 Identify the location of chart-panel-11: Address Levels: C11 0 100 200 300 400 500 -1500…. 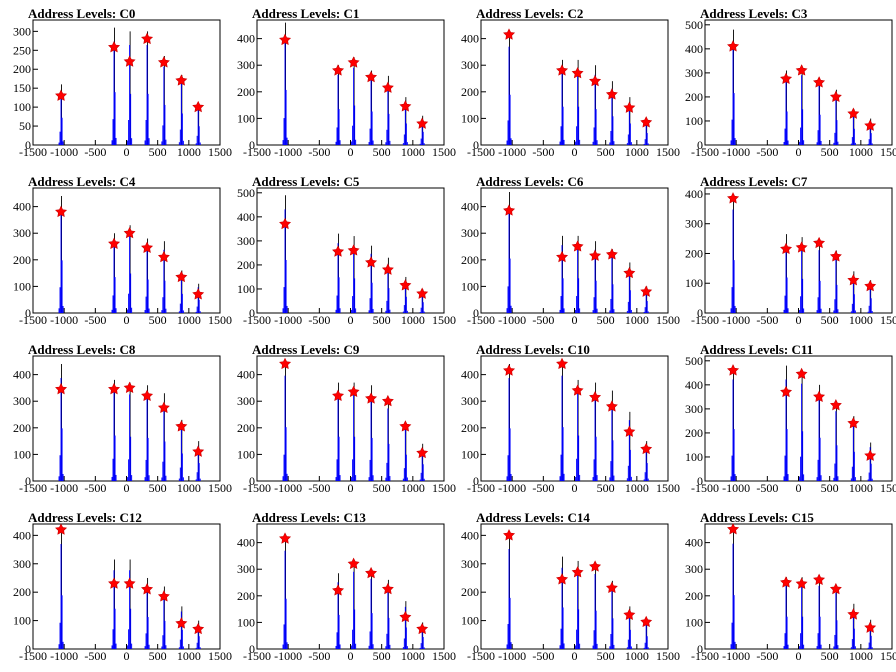
(790, 418).